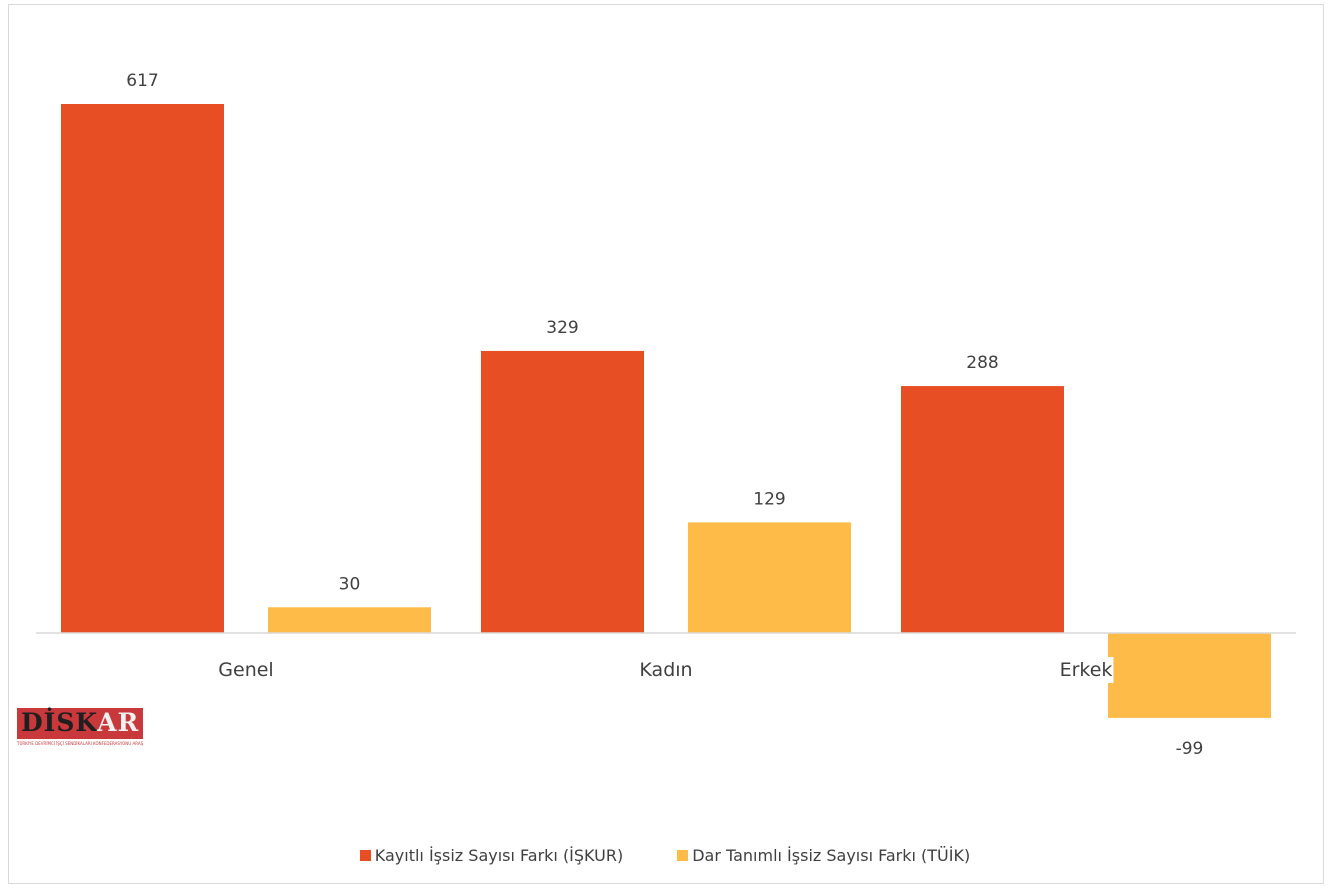 This screenshot has width=1330, height=890. What do you see at coordinates (142, 368) in the screenshot?
I see `bar-iskur-genel` at bounding box center [142, 368].